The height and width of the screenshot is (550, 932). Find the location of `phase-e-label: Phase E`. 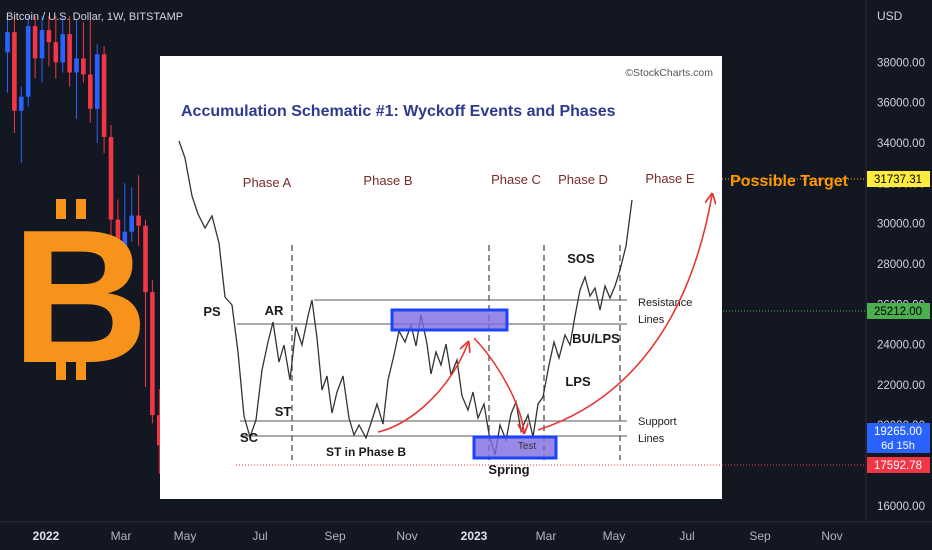

phase-e-label: Phase E is located at coordinates (669, 178).